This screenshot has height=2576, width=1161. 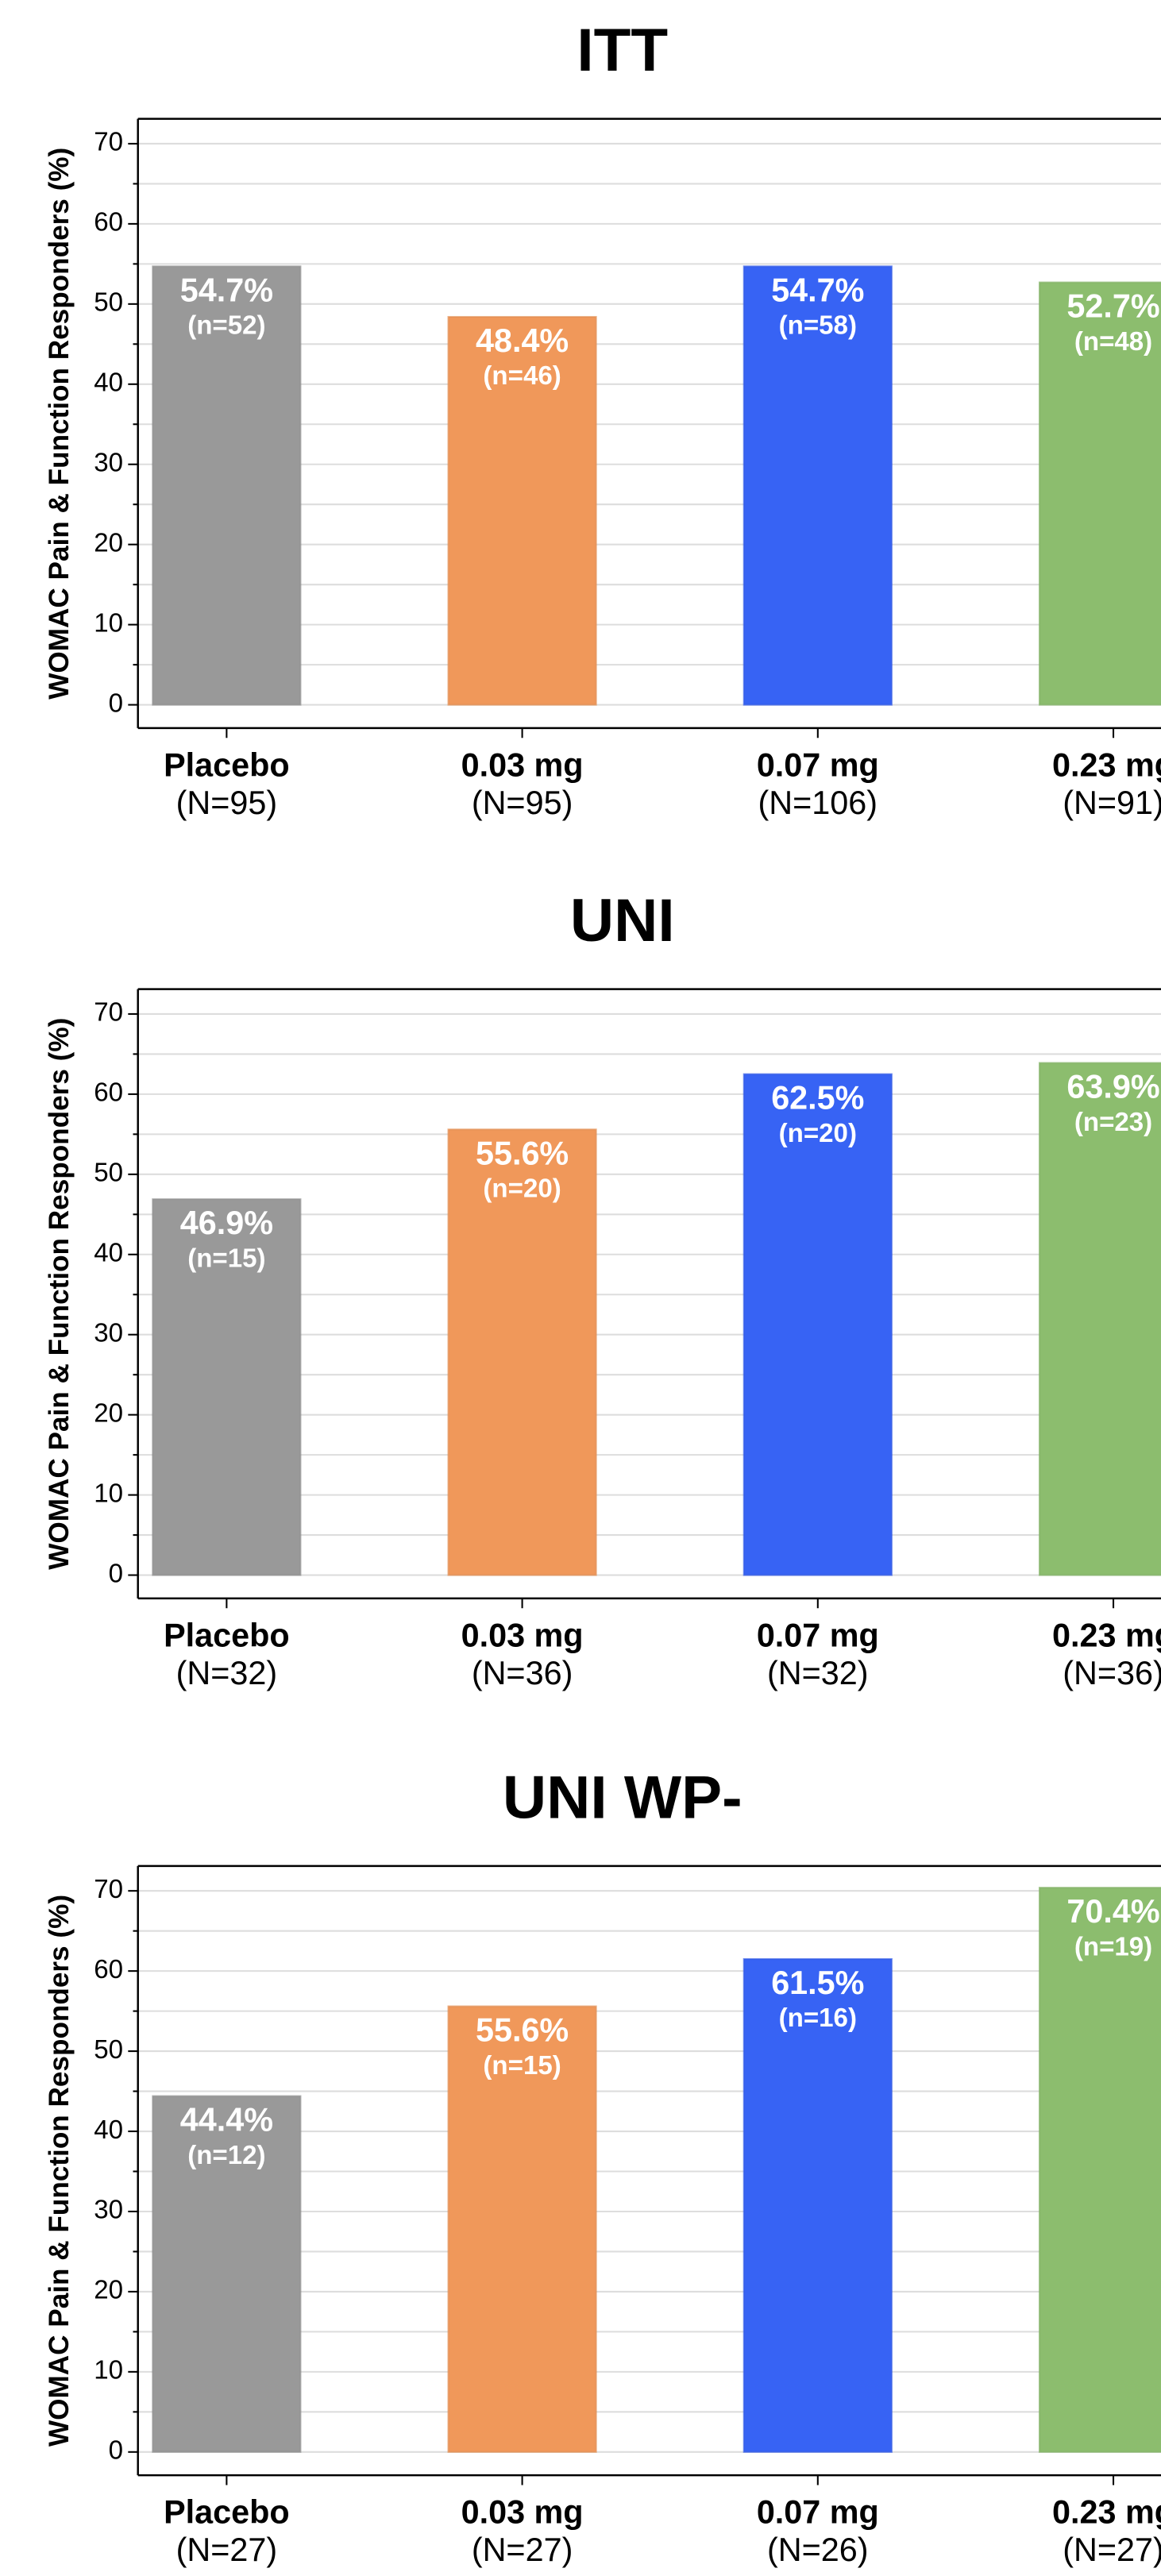 What do you see at coordinates (818, 803) in the screenshot?
I see `x-tick-sublabel: (N=106)` at bounding box center [818, 803].